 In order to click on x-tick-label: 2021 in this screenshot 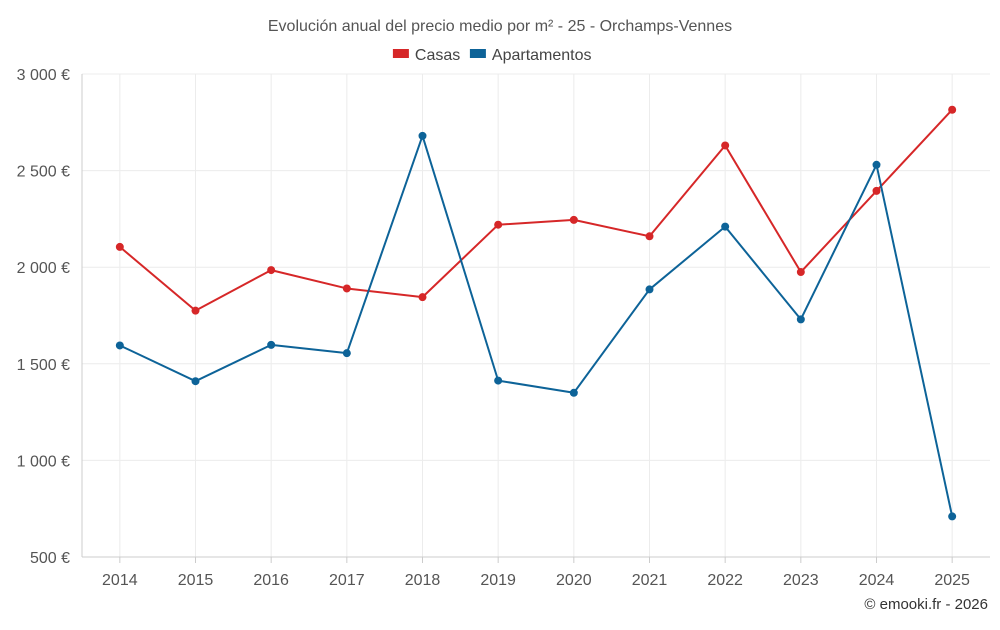, I will do `click(650, 580)`.